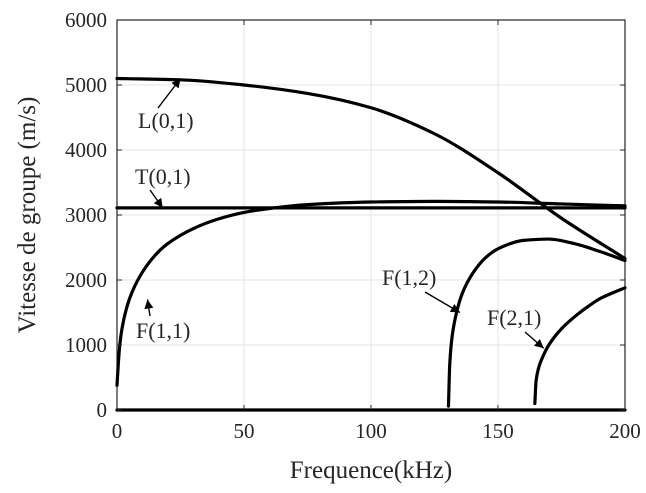 The width and height of the screenshot is (646, 493). I want to click on y-tick-labels: 0 1000 2000 3000 4000 5000 6000, so click(86, 215).